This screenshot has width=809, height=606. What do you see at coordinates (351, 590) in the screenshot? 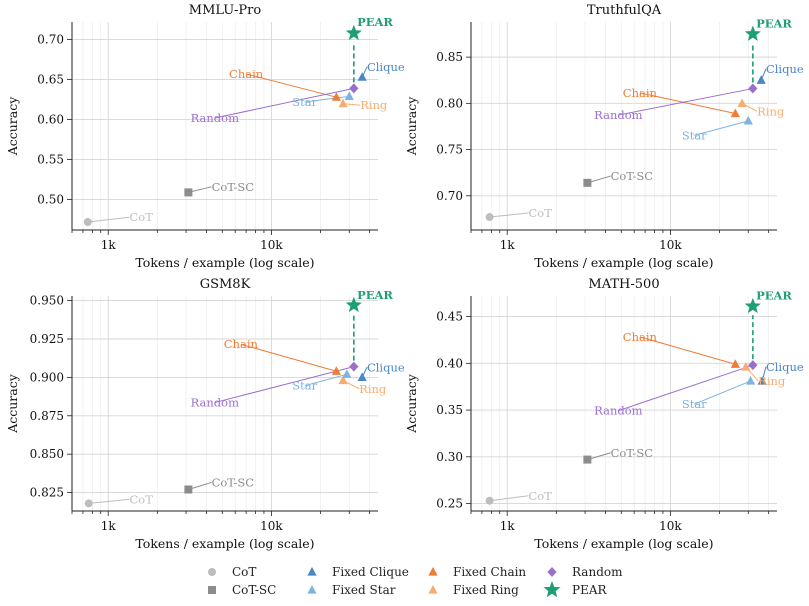
I see `legend-item-fixed-star: Fixed Star` at bounding box center [351, 590].